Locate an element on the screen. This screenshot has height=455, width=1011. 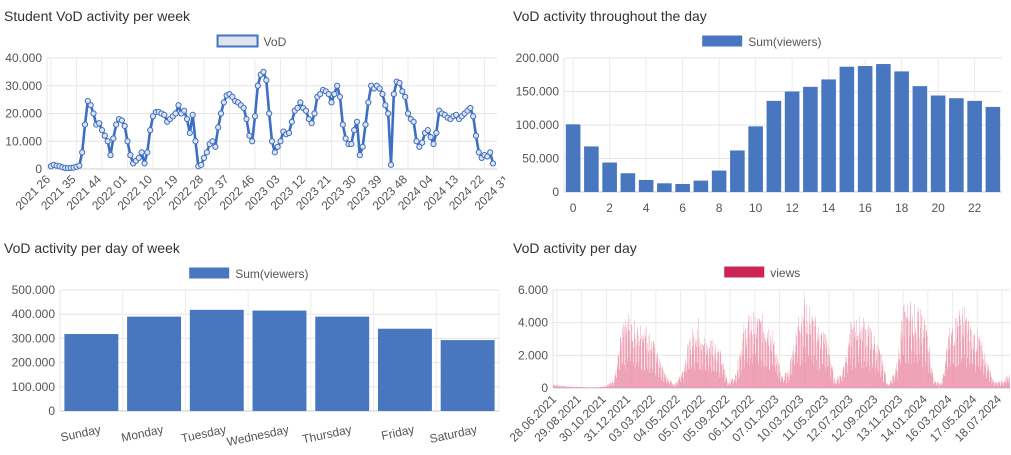
y-tick-label: 6.000 is located at coordinates (533, 290).